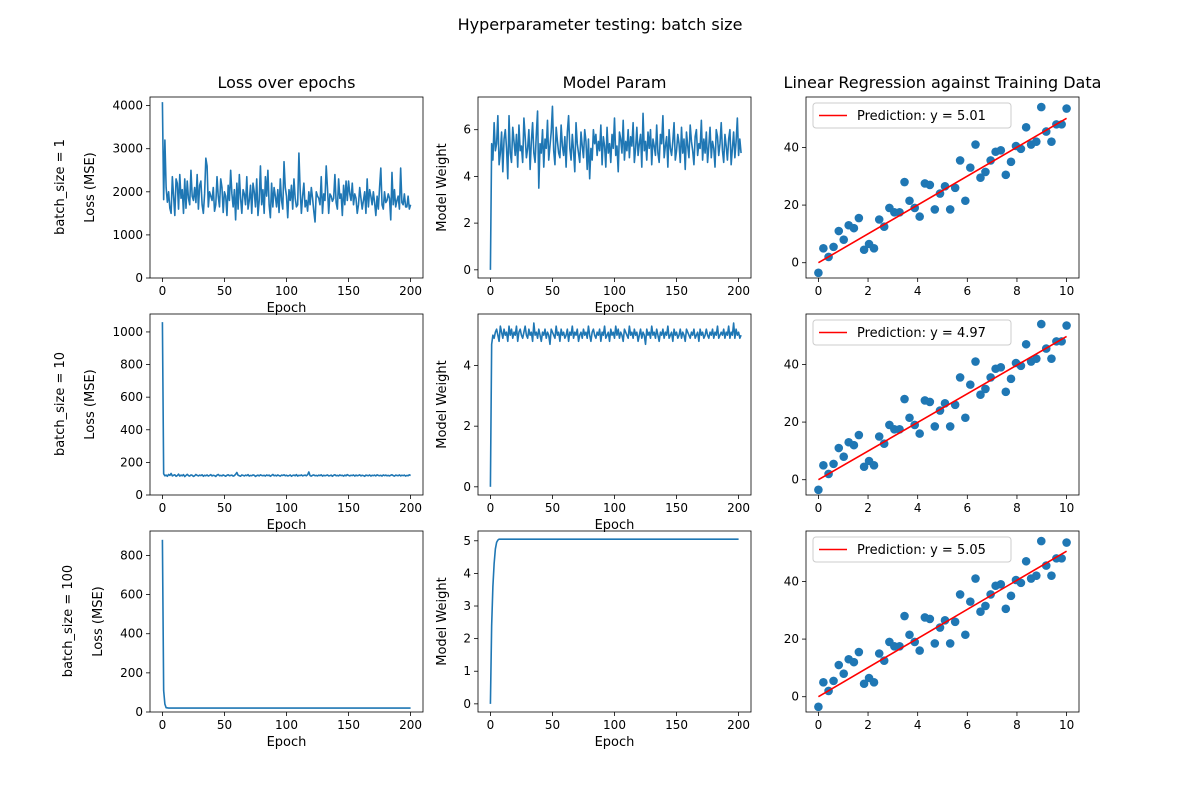  What do you see at coordinates (467, 606) in the screenshot?
I see `y-tick-label: 3` at bounding box center [467, 606].